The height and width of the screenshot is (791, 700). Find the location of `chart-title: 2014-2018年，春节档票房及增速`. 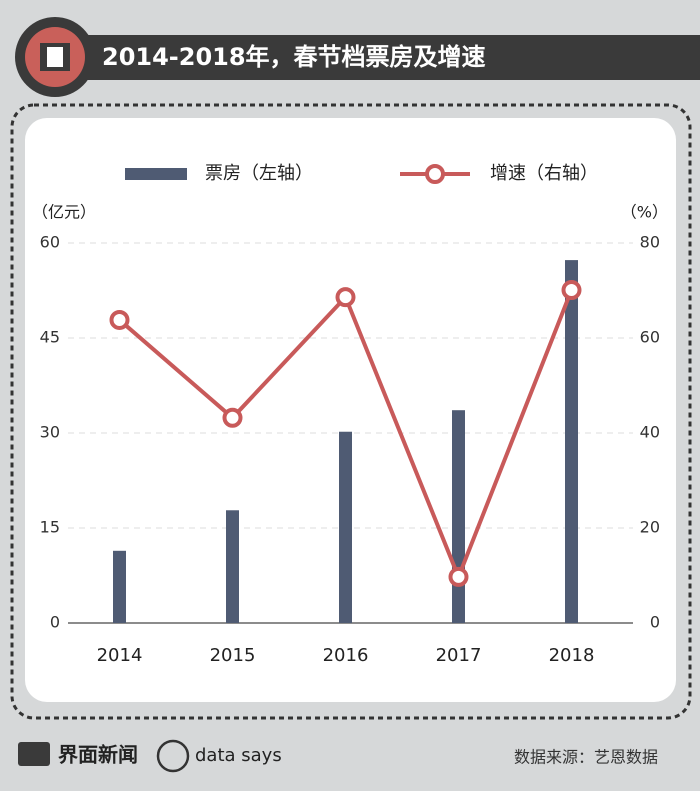

chart-title: 2014-2018年，春节档票房及增速 is located at coordinates (294, 57).